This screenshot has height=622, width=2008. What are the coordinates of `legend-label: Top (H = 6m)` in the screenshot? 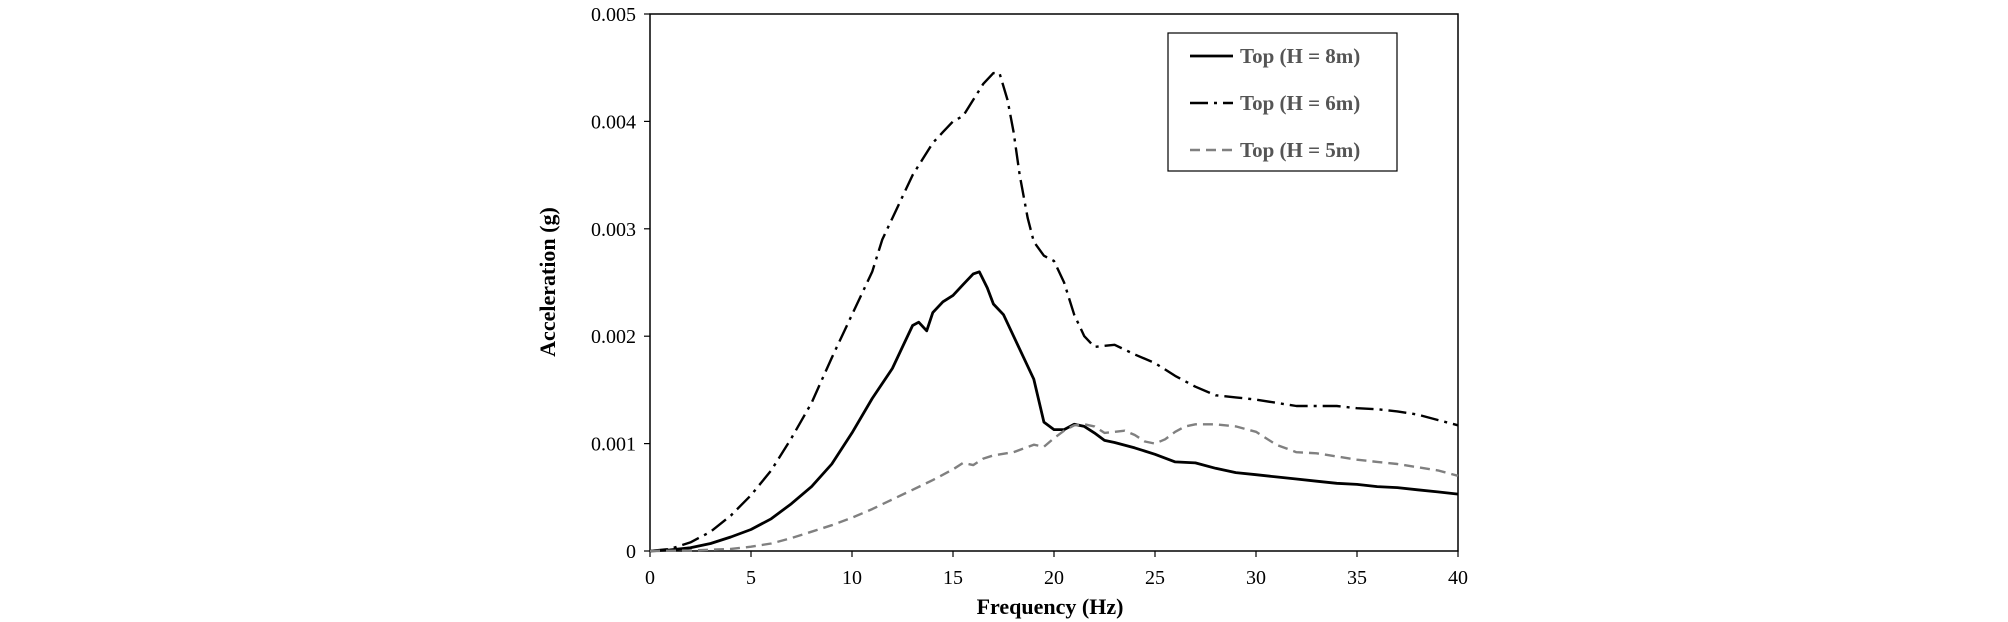 It's located at (1300, 103).